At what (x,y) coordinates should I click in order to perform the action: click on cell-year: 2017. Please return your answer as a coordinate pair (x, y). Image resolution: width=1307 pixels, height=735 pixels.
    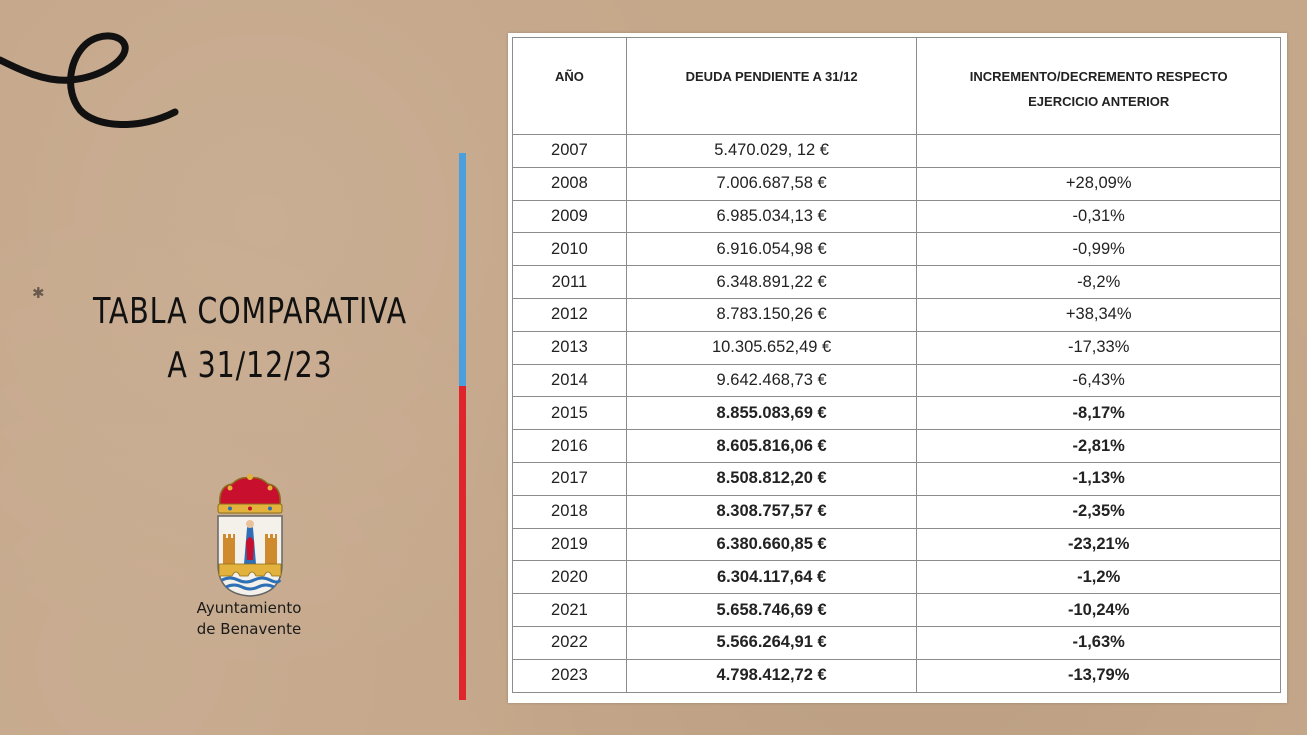
    Looking at the image, I should click on (569, 478).